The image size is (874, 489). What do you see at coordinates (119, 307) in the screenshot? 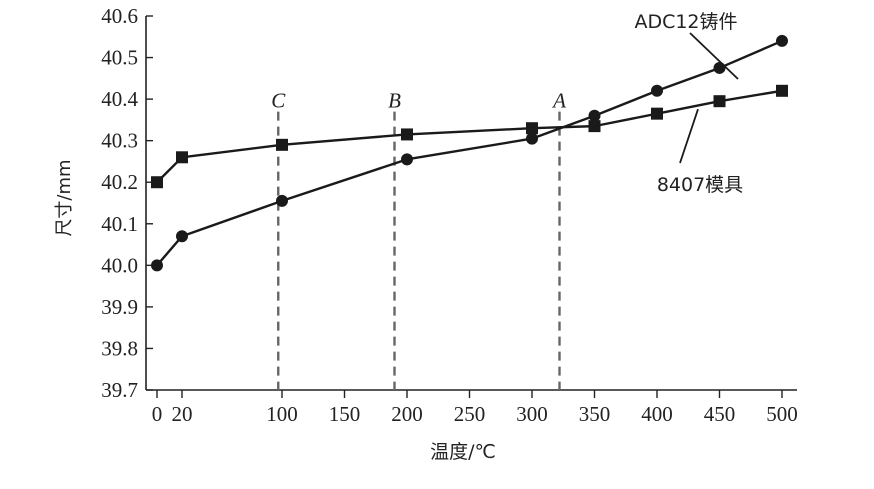
I see `y-tick-label: 39.9` at bounding box center [119, 307].